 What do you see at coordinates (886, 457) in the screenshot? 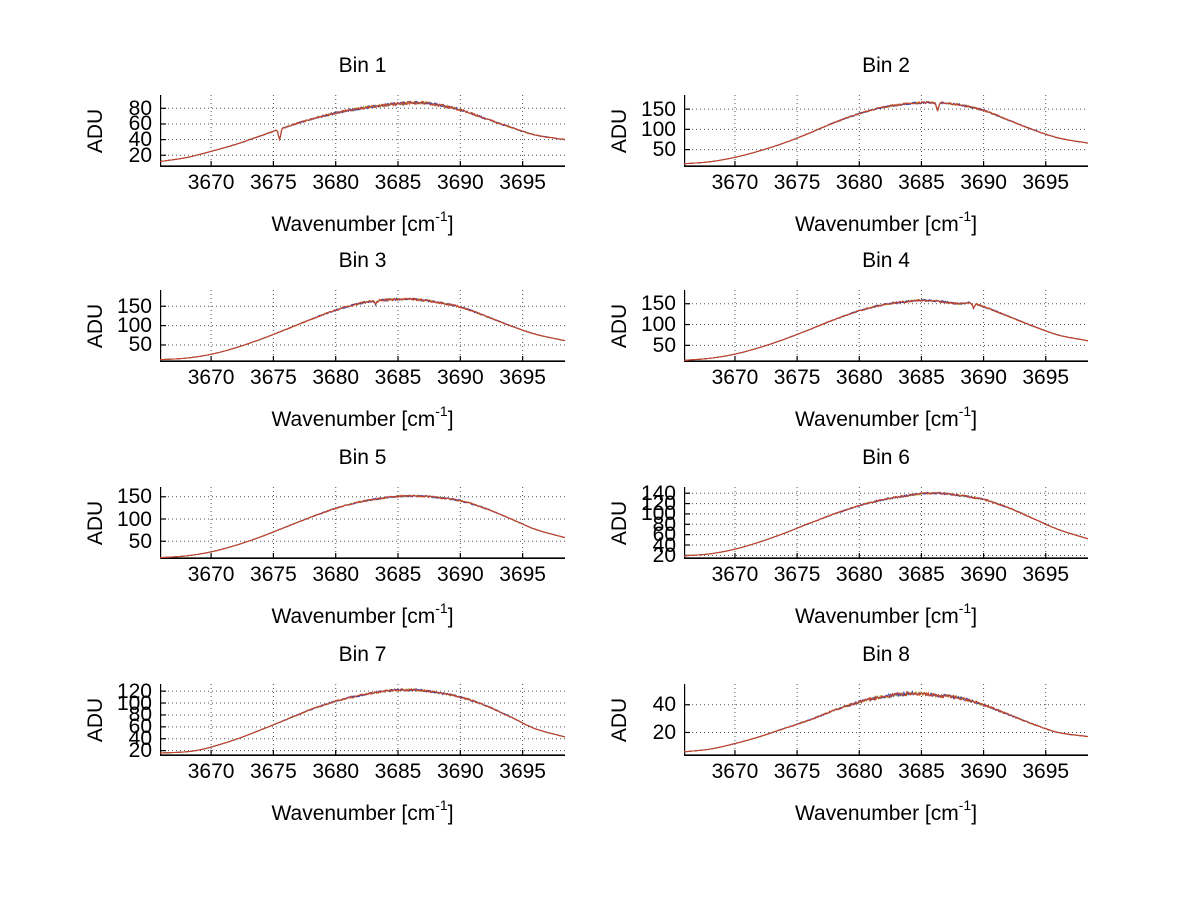
I see `plot-title: Bin 6` at bounding box center [886, 457].